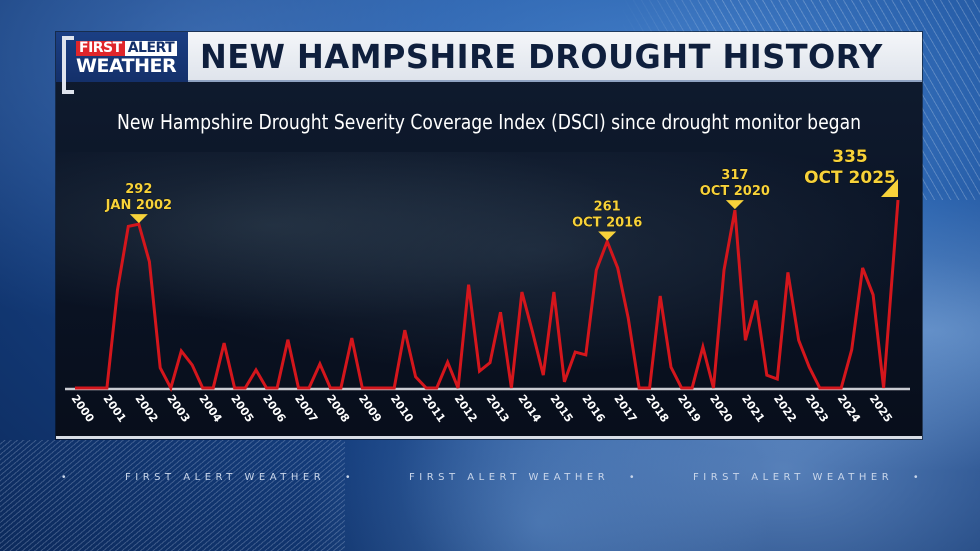 The height and width of the screenshot is (551, 980). Describe the element at coordinates (849, 408) in the screenshot. I see `x-tick-label: 2024` at that location.